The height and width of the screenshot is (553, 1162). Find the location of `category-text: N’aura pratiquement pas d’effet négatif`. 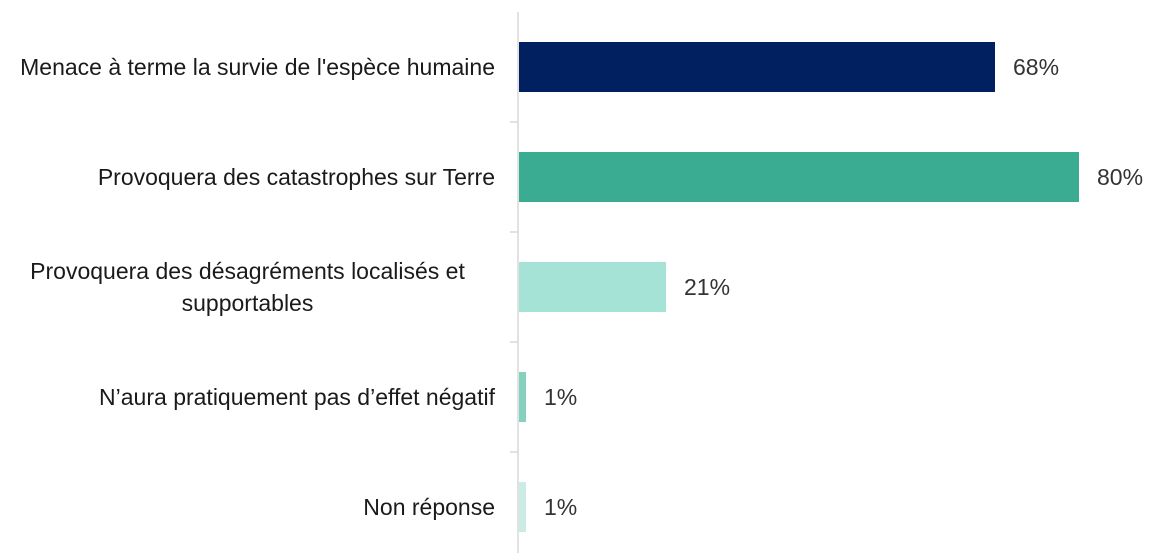

category-text: N’aura pratiquement pas d’effet négatif is located at coordinates (297, 397).